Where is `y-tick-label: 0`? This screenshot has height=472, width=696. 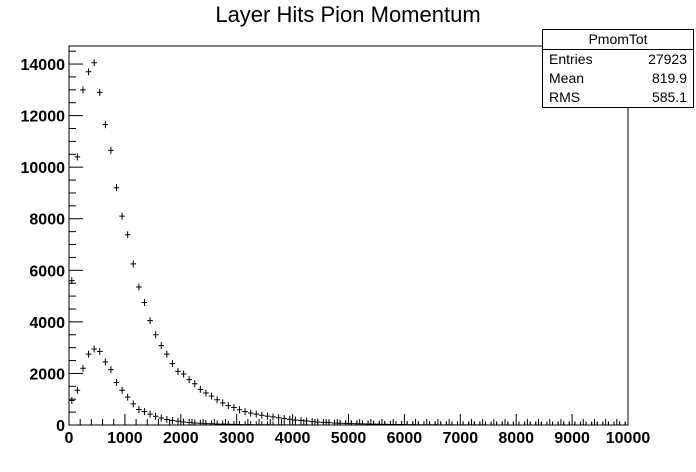 y-tick-label: 0 is located at coordinates (60, 426).